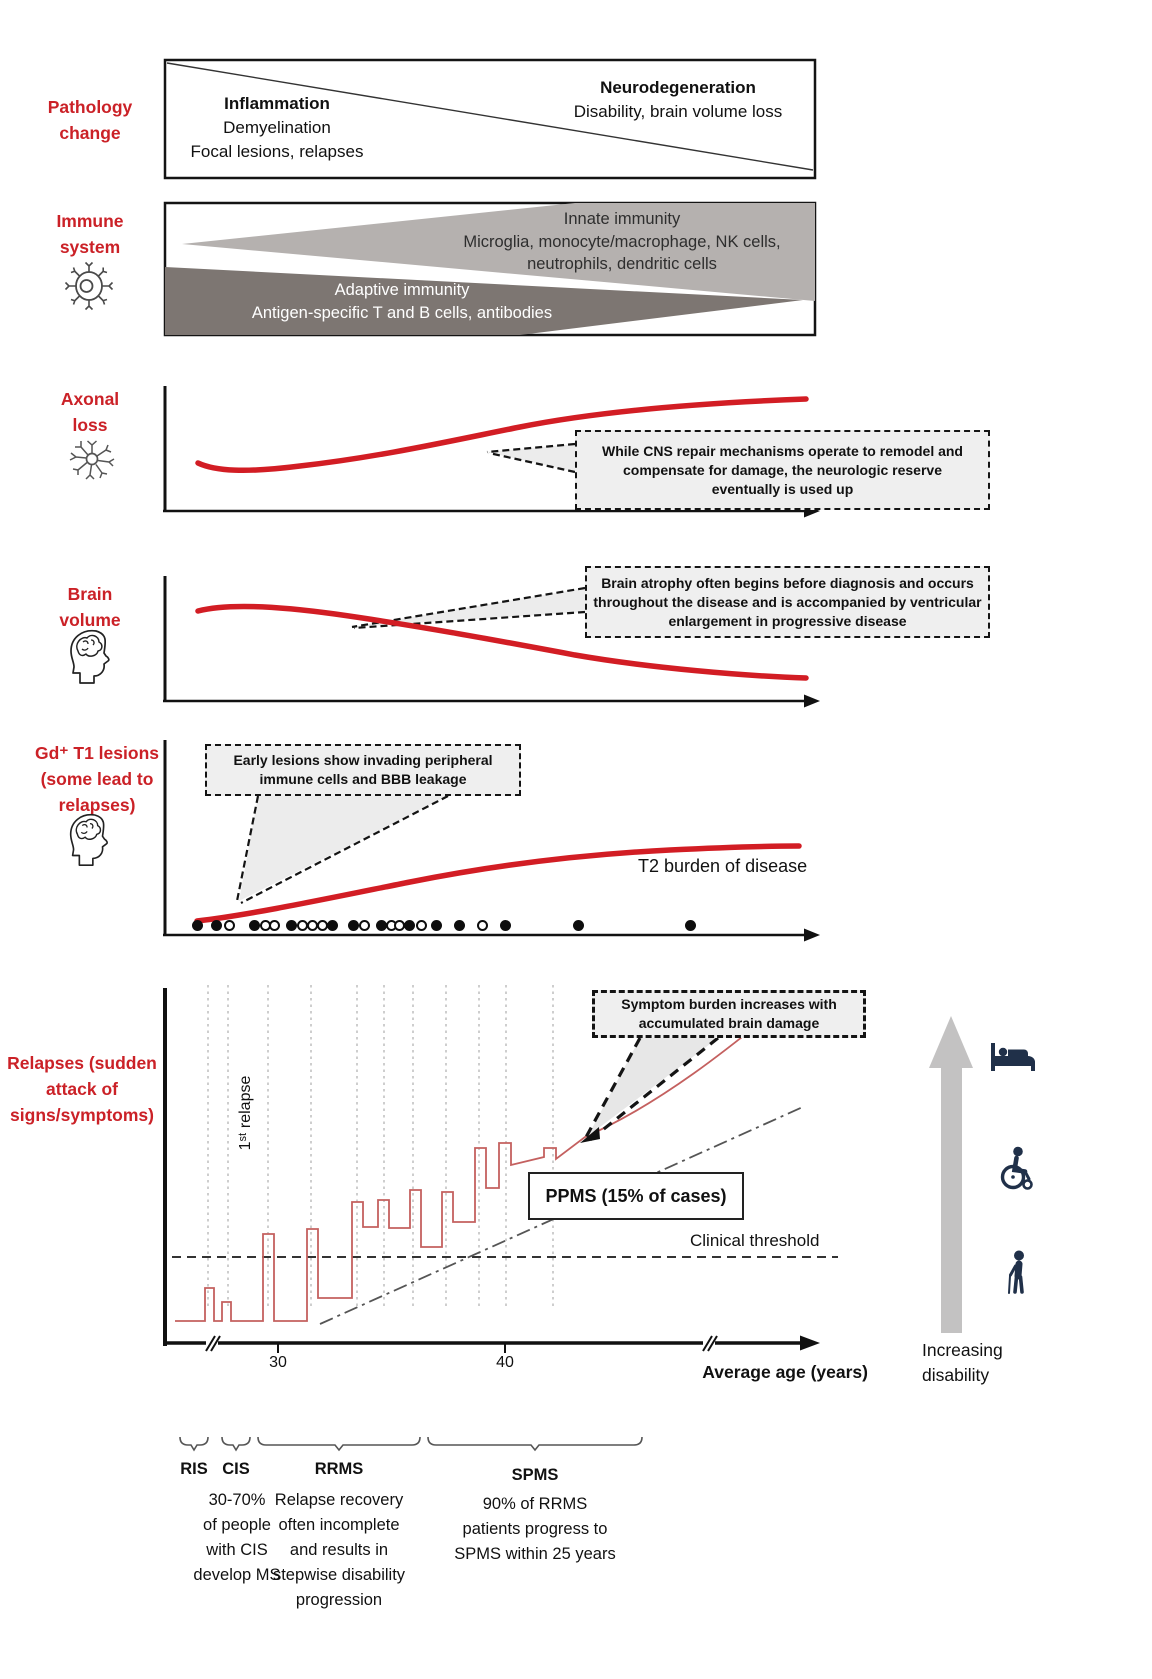 This screenshot has width=1152, height=1679. I want to click on t2-burden-label: T2 burden of disease, so click(723, 866).